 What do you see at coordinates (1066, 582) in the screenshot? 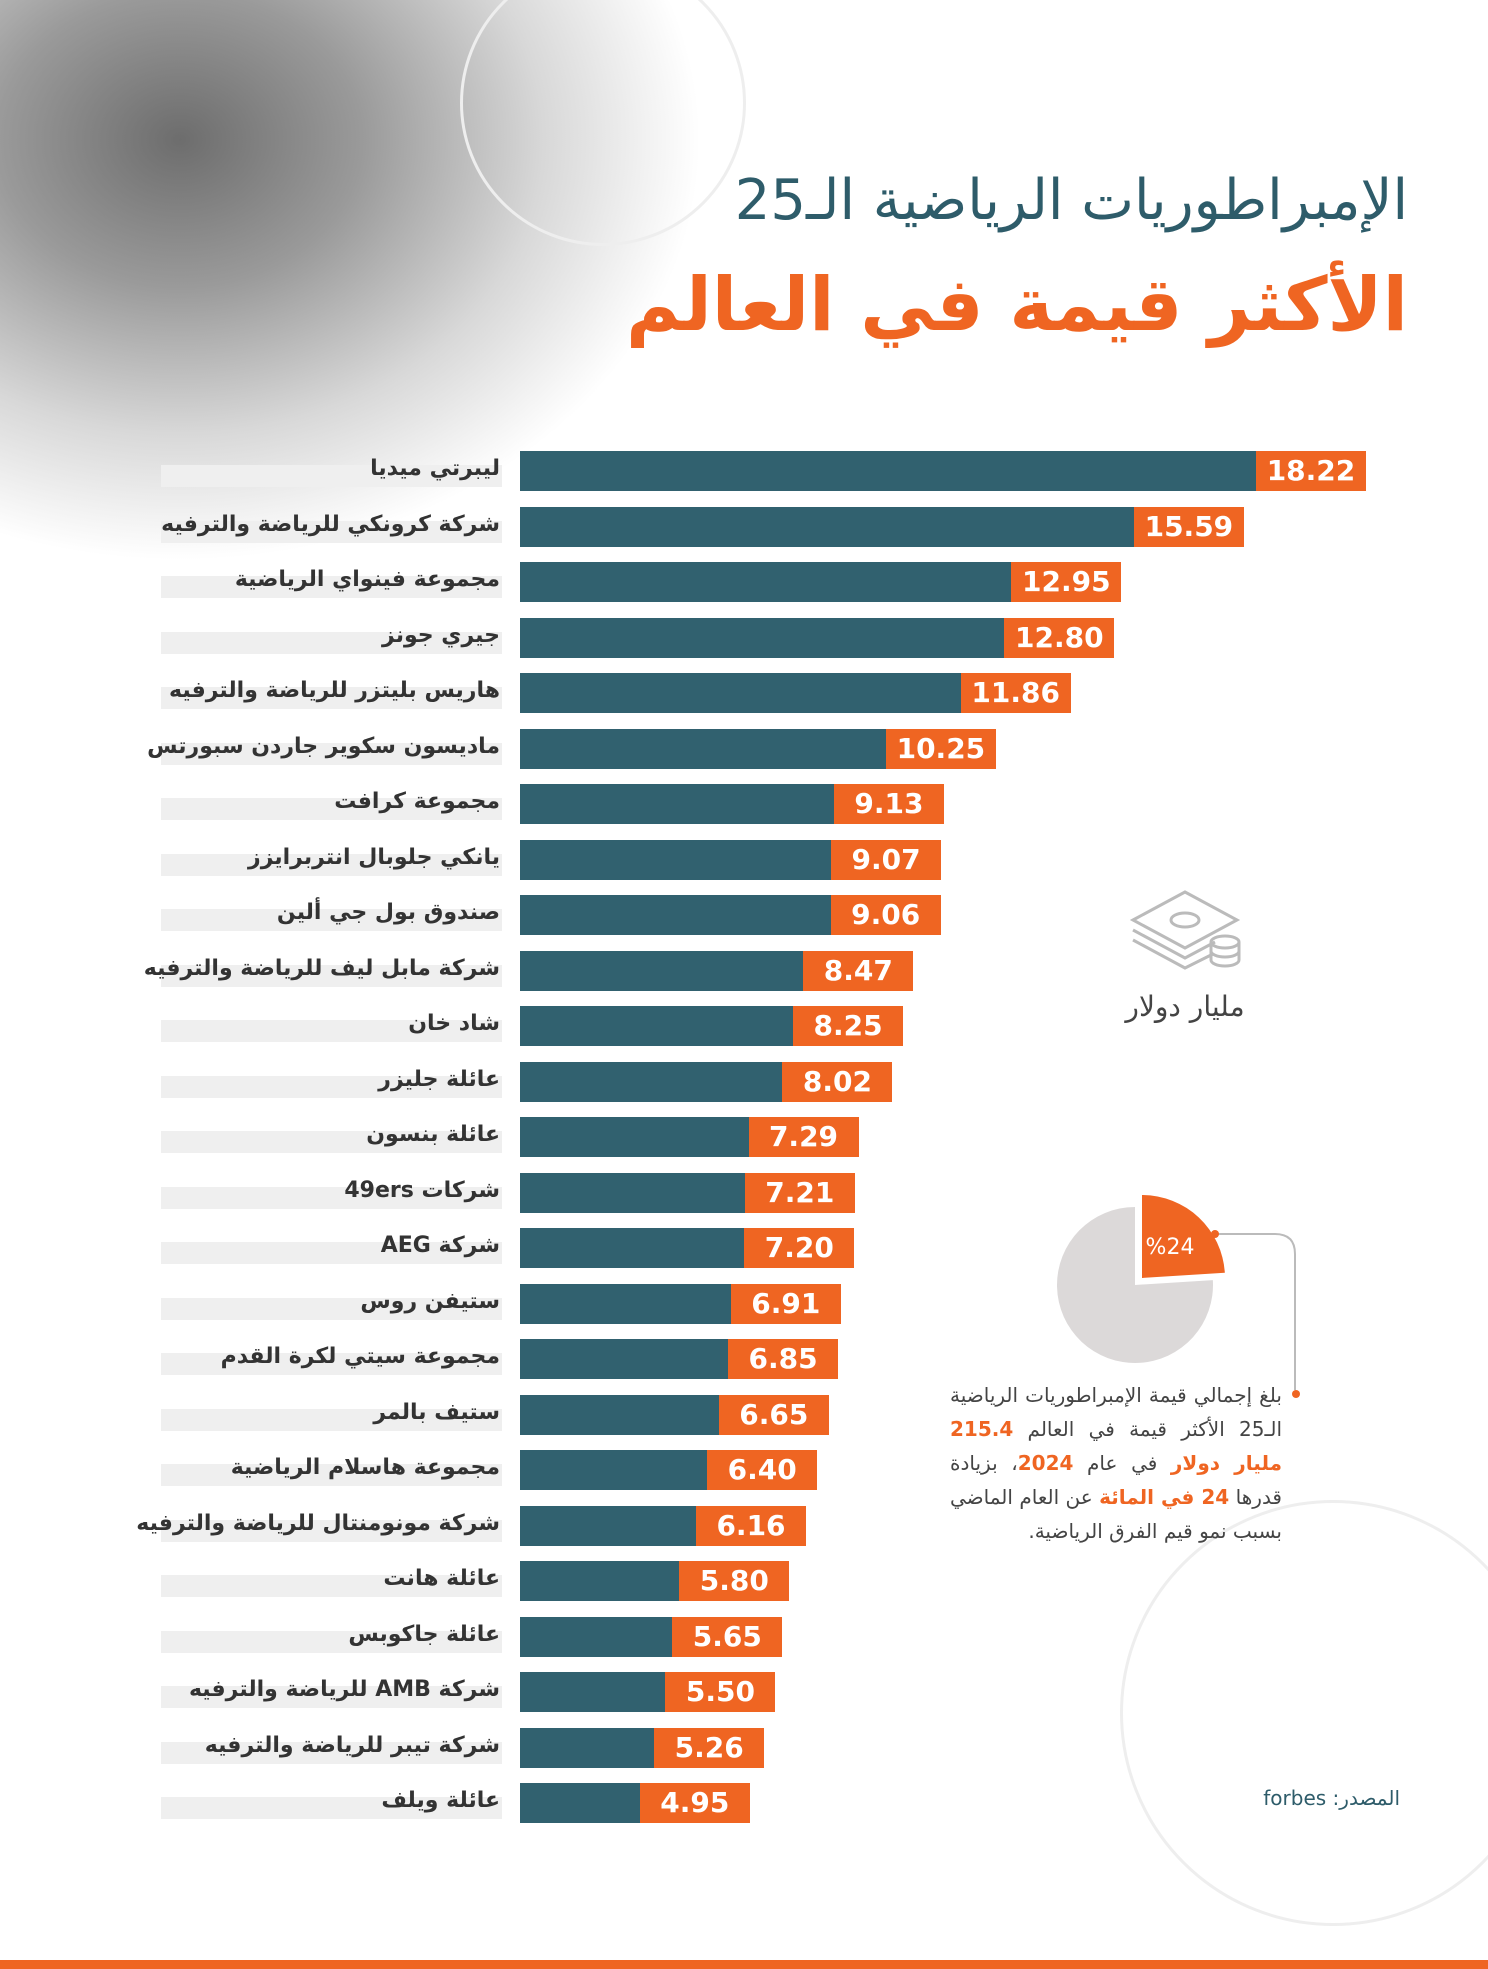
I see `bar-value-label: 12.95` at bounding box center [1066, 582].